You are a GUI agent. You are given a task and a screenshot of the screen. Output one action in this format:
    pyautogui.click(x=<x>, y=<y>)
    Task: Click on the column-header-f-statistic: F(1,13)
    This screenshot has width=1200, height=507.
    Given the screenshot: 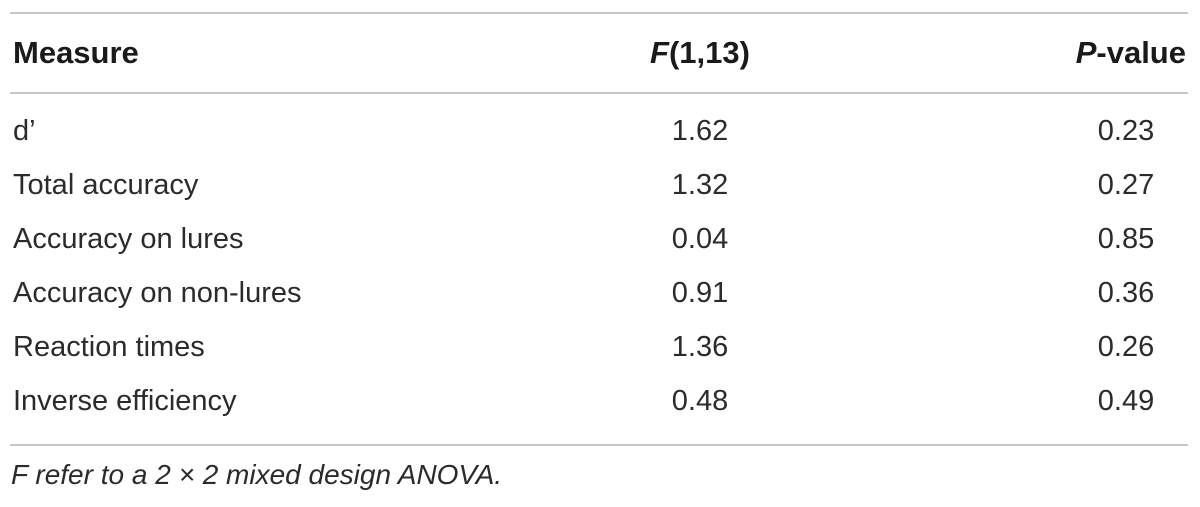 What is the action you would take?
    pyautogui.click(x=700, y=53)
    